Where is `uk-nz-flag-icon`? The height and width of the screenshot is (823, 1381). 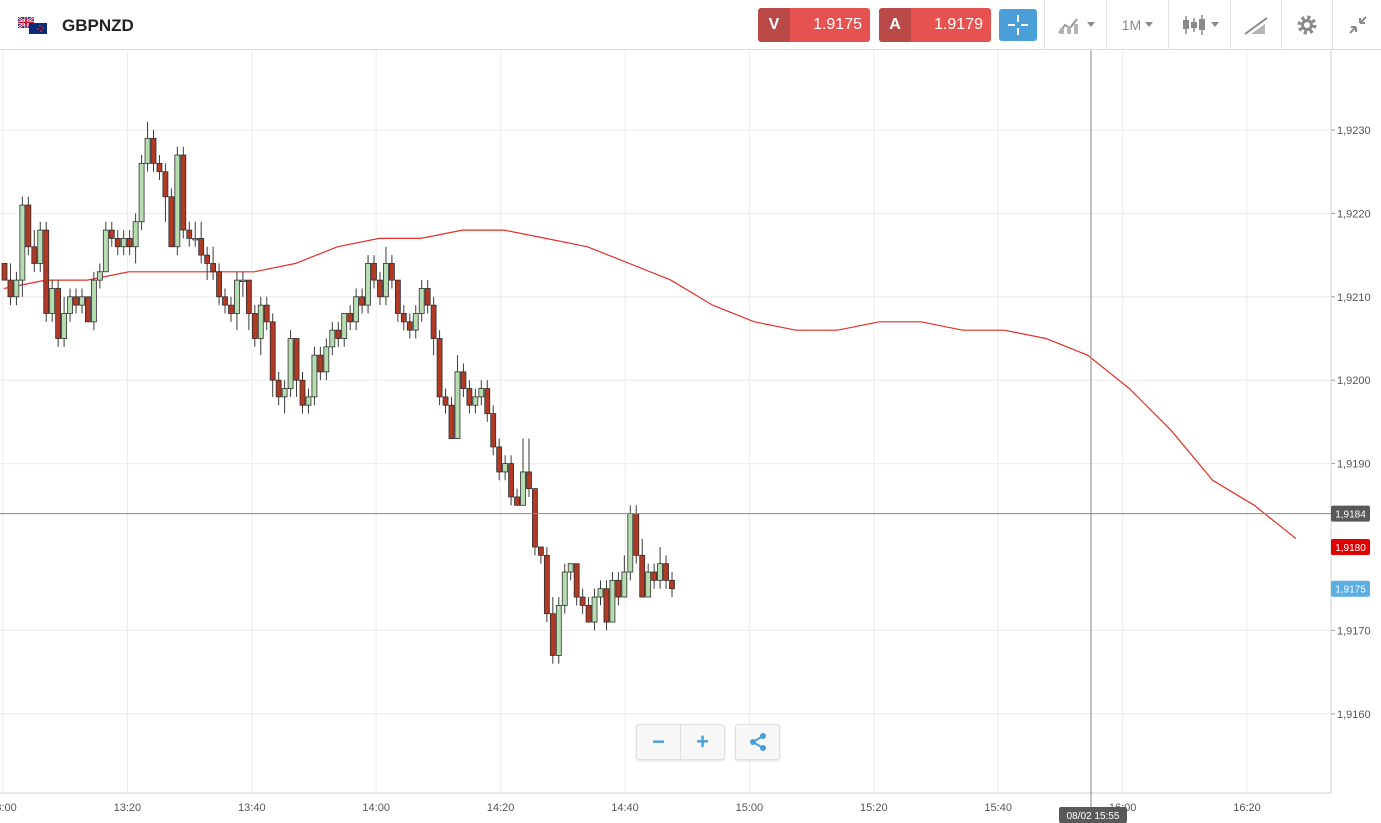 uk-nz-flag-icon is located at coordinates (32, 25).